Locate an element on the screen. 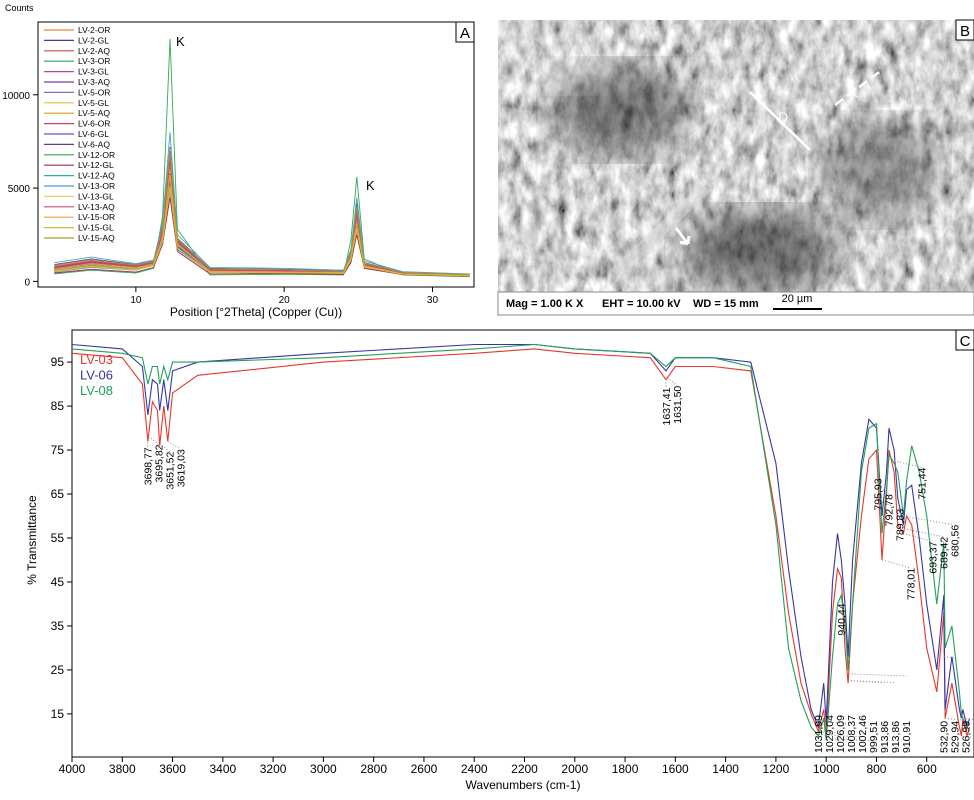 The image size is (974, 800). y-tick-label: 5000 is located at coordinates (19, 189).